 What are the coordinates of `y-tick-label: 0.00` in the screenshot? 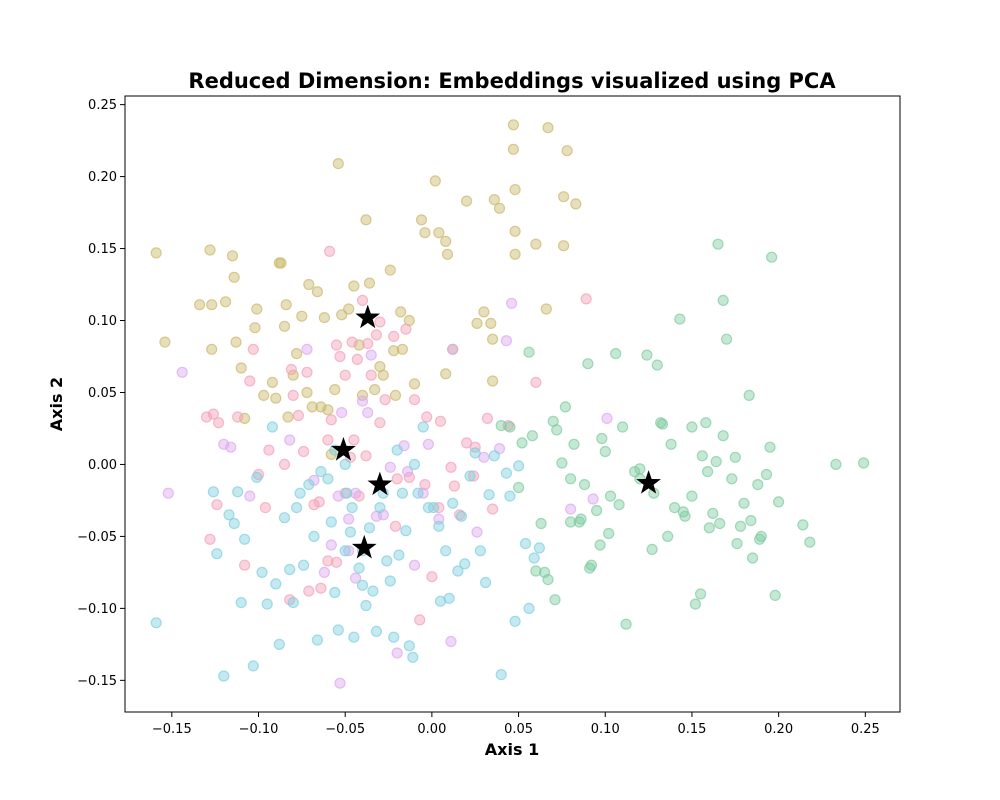 It's located at (102, 465).